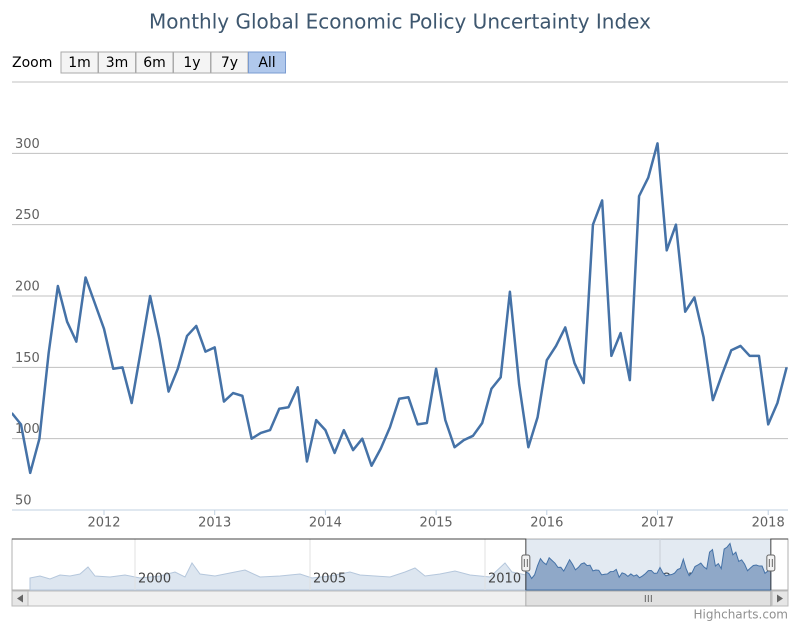 The image size is (800, 625). What do you see at coordinates (79, 63) in the screenshot?
I see `range-button-label: 1m` at bounding box center [79, 63].